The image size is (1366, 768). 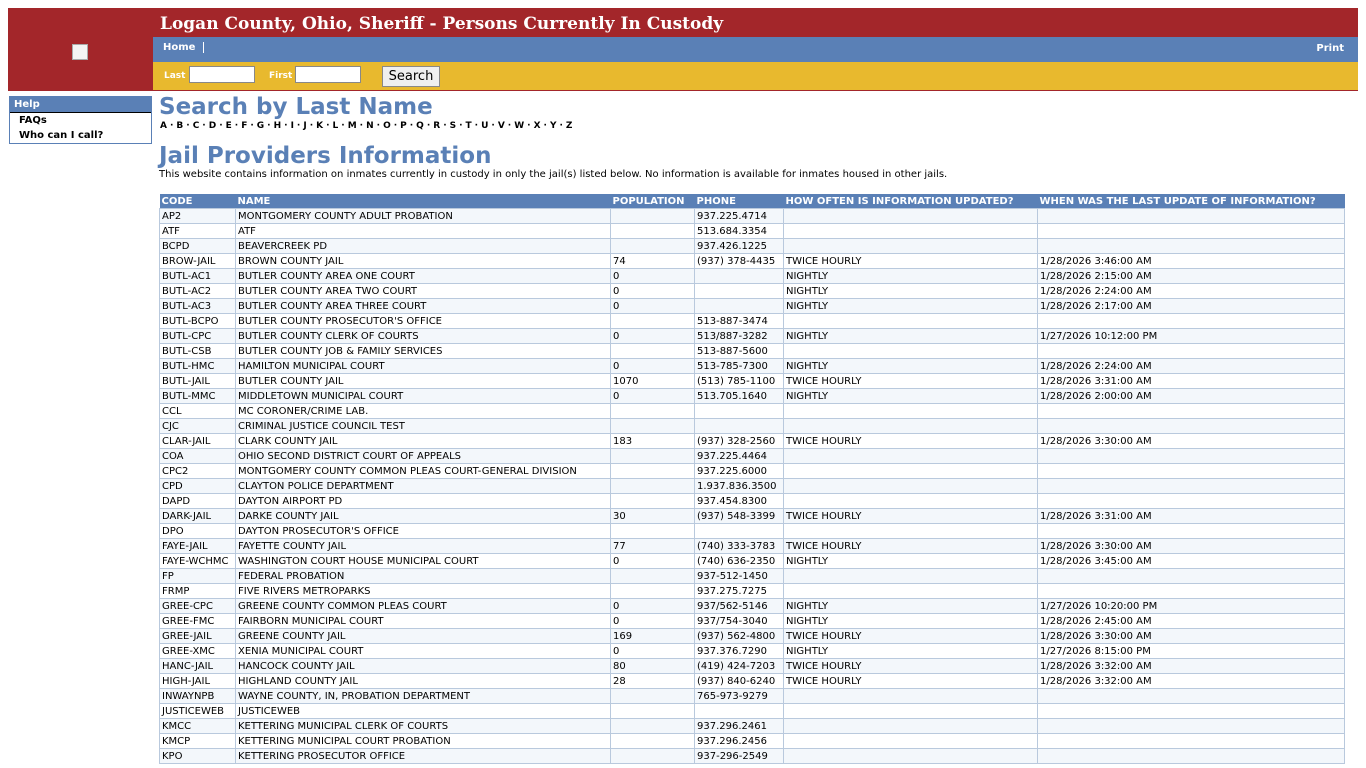 What do you see at coordinates (423, 486) in the screenshot?
I see `table-cell: CLAYTON POLICE DEPARTMENT` at bounding box center [423, 486].